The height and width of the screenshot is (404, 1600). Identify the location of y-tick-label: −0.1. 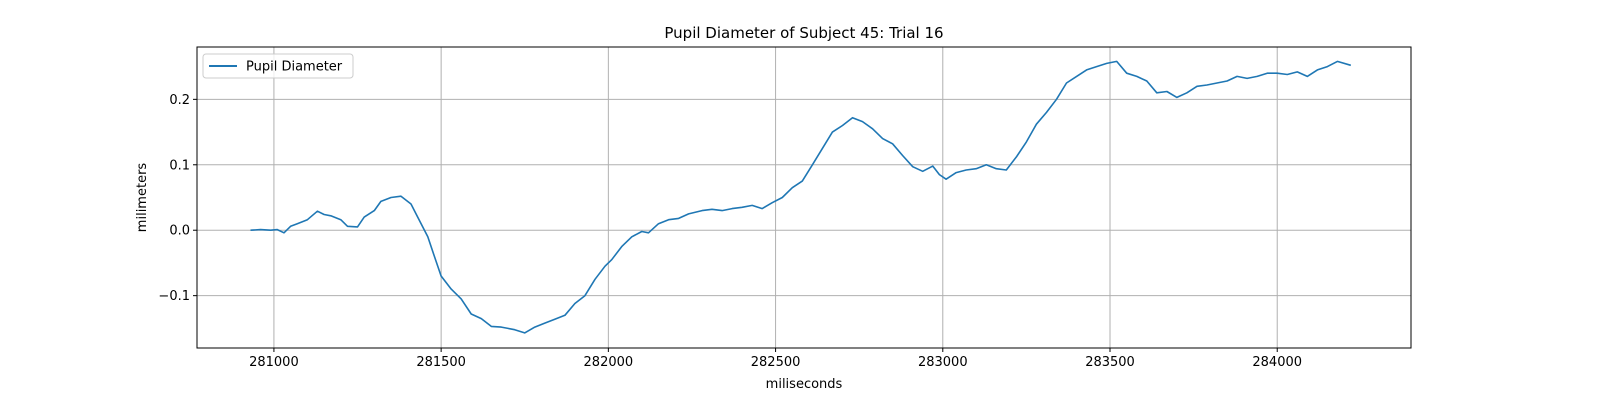
(174, 296).